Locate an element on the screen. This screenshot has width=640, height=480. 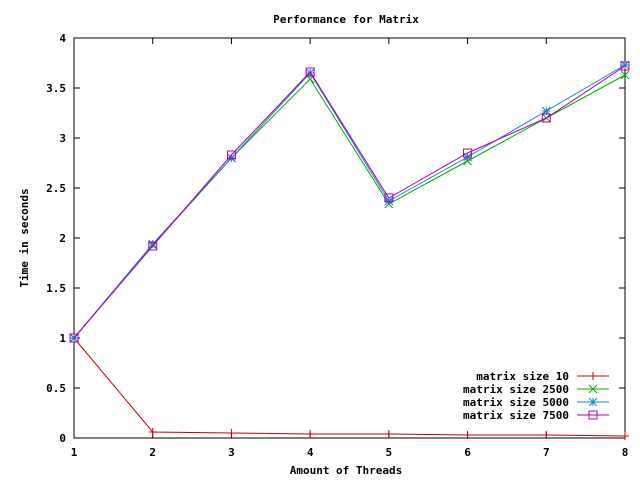
x-tick-label: 2 is located at coordinates (152, 452).